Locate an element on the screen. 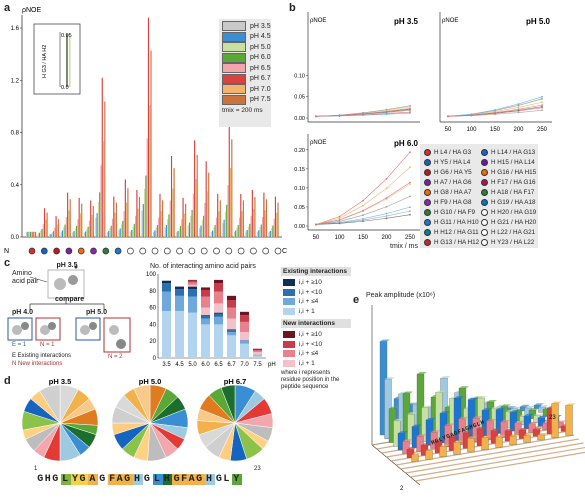  inset-bar is located at coordinates (70, 61).